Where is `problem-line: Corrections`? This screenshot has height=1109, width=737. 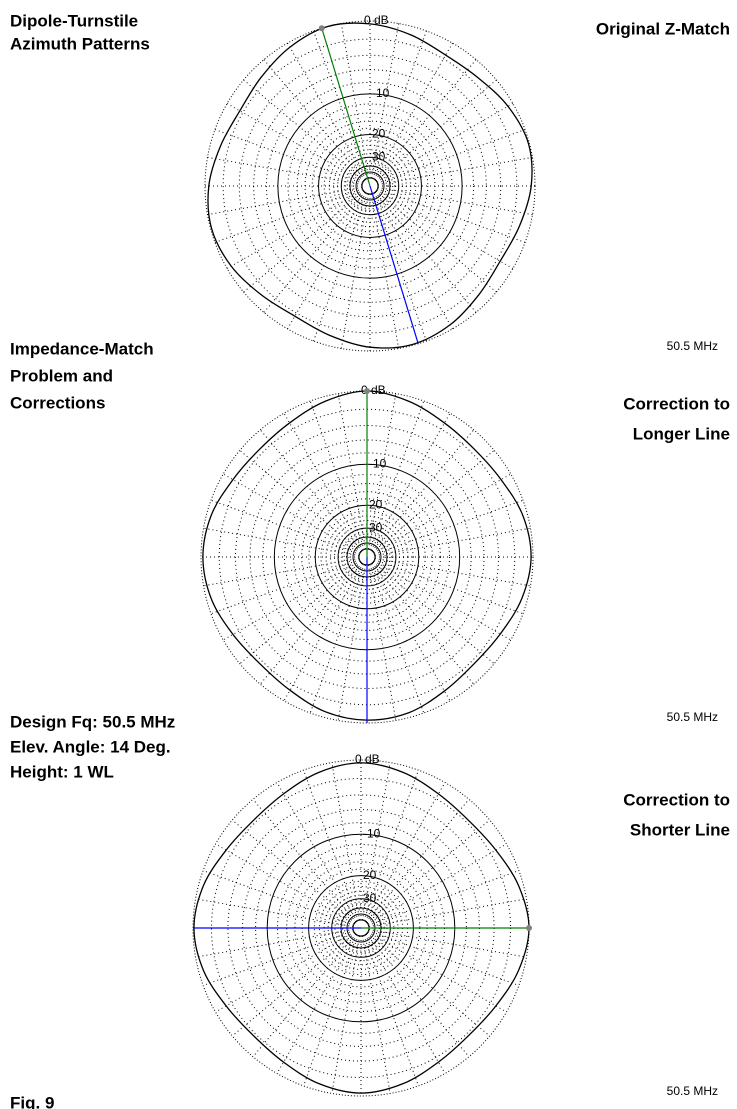 problem-line: Corrections is located at coordinates (57, 402).